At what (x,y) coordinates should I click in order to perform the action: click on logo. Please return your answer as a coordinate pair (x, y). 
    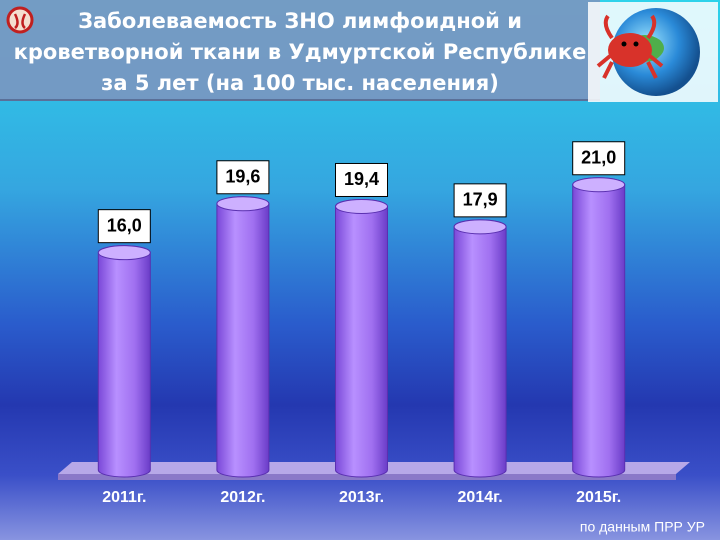
    Looking at the image, I should click on (653, 52).